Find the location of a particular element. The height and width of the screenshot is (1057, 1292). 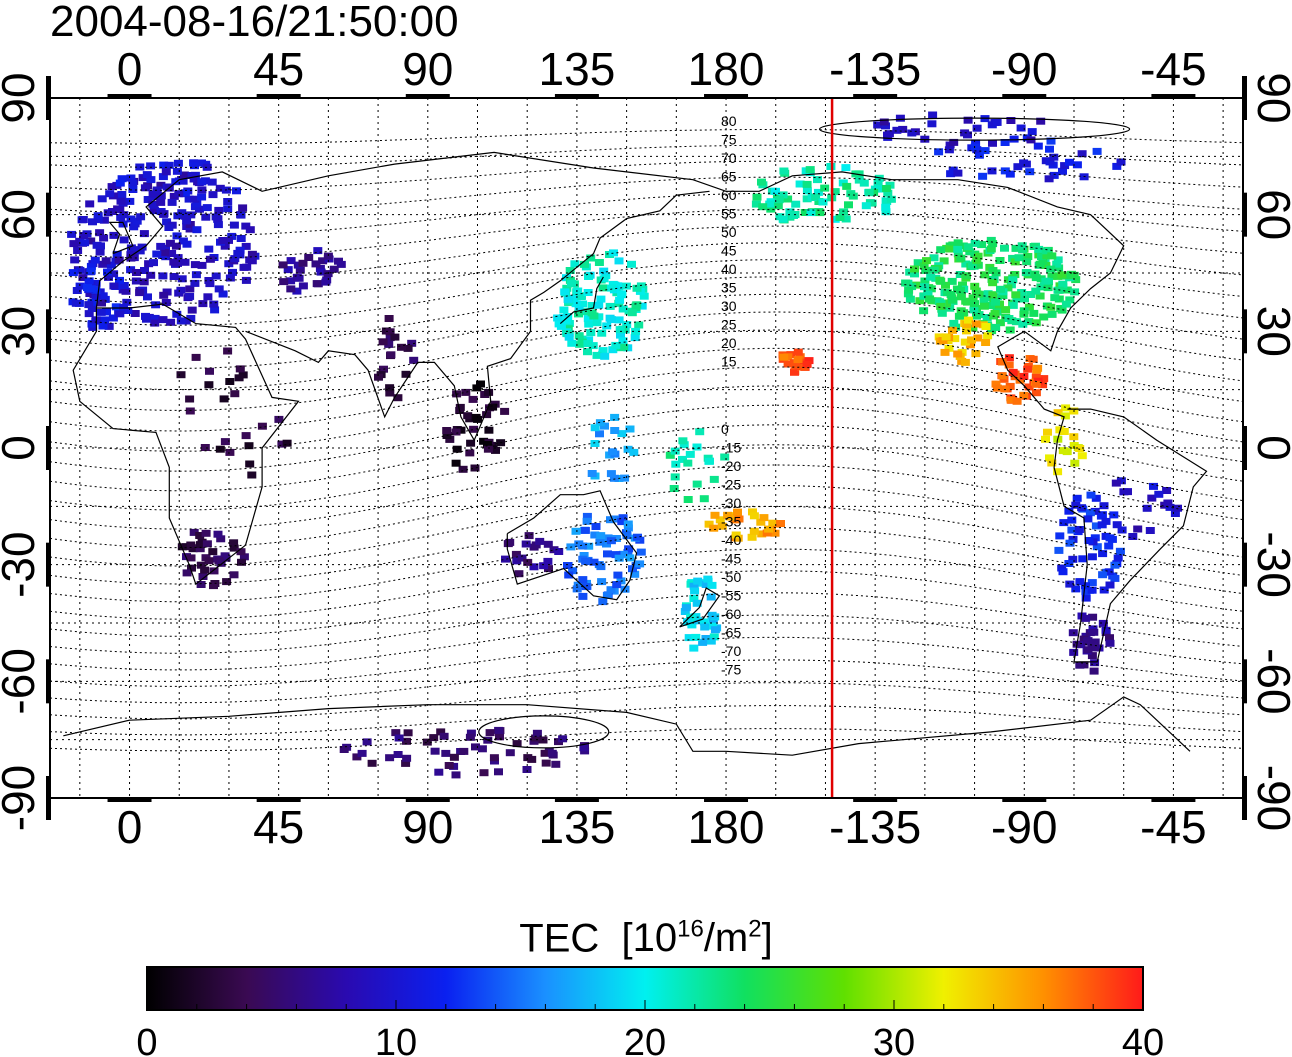

coastline is located at coordinates (121, 238).